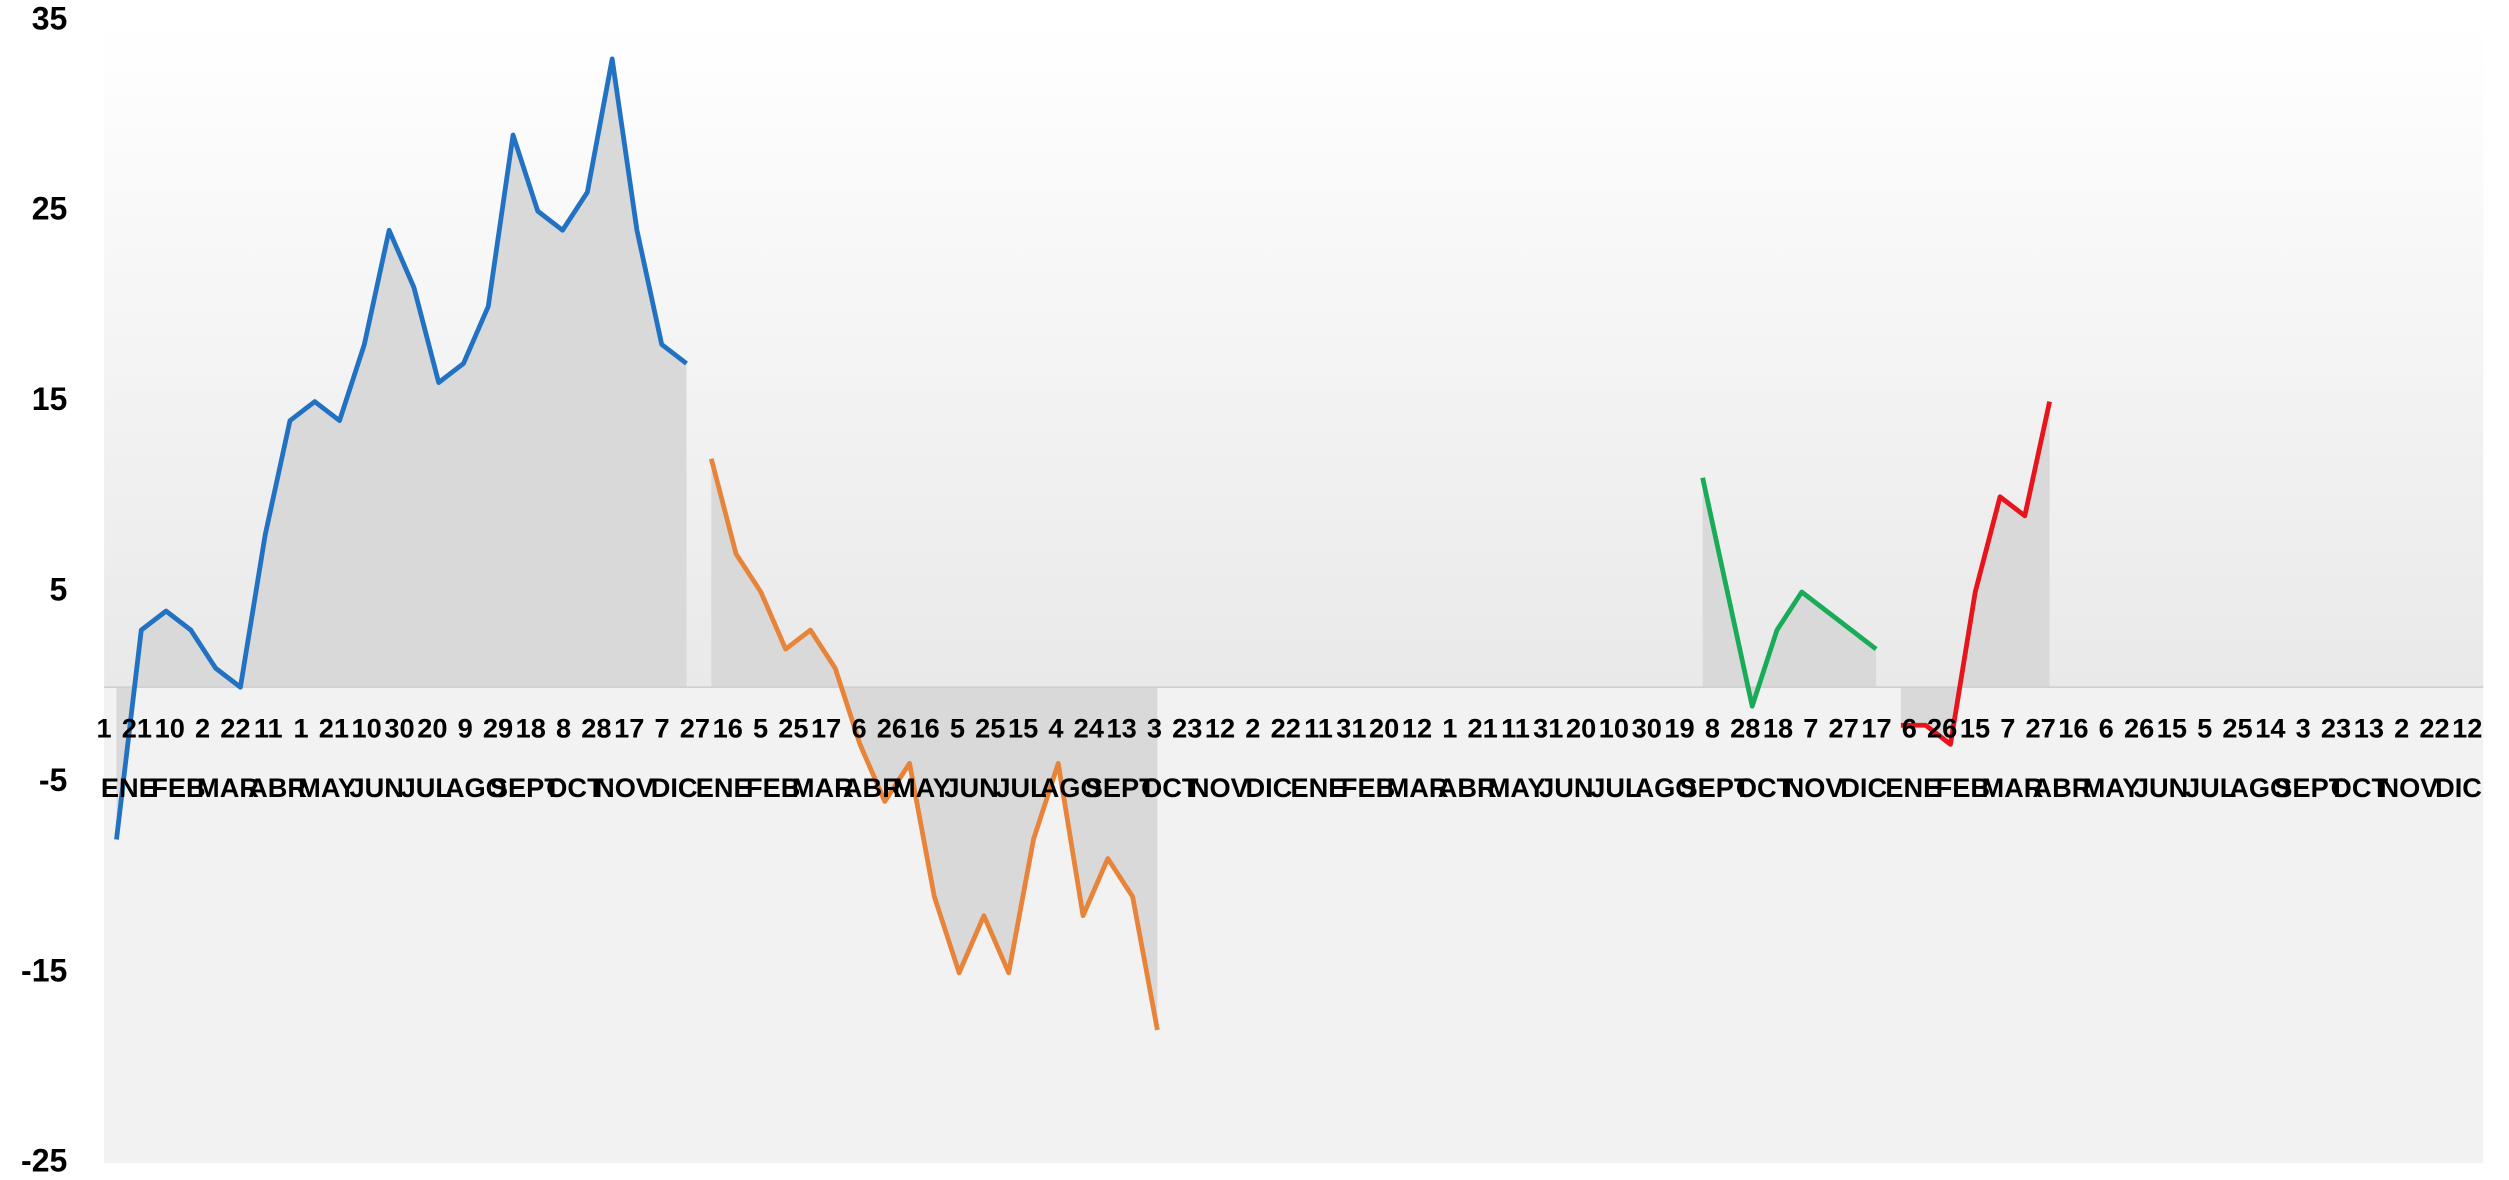  What do you see at coordinates (498, 728) in the screenshot?
I see `day-label: 29` at bounding box center [498, 728].